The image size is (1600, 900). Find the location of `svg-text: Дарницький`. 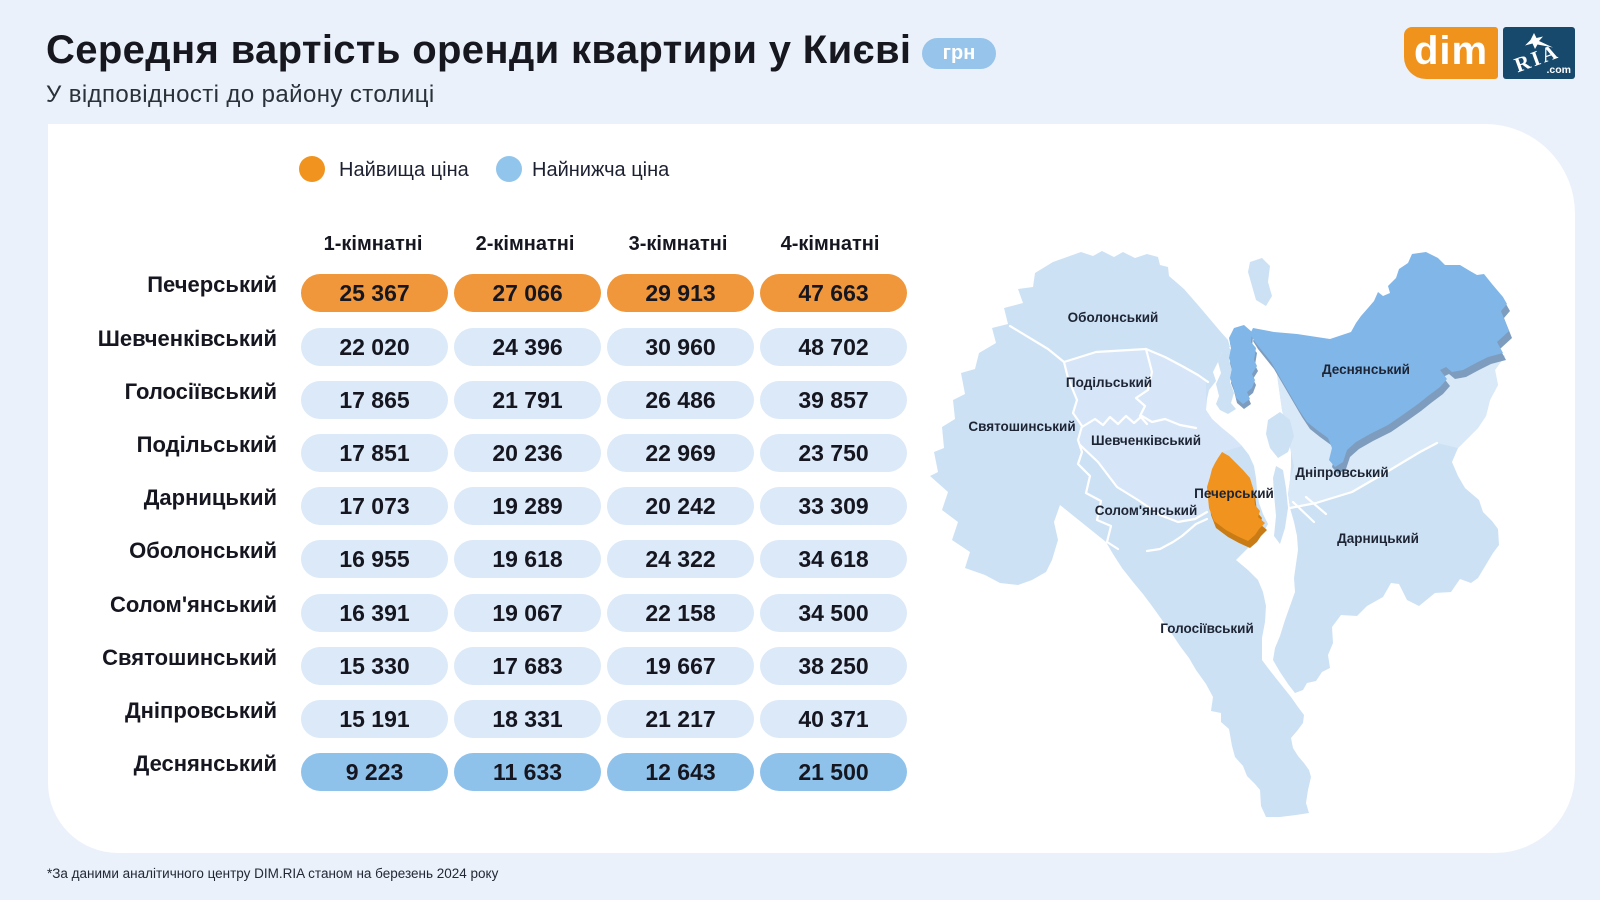

svg-text: Дарницький is located at coordinates (1378, 538).